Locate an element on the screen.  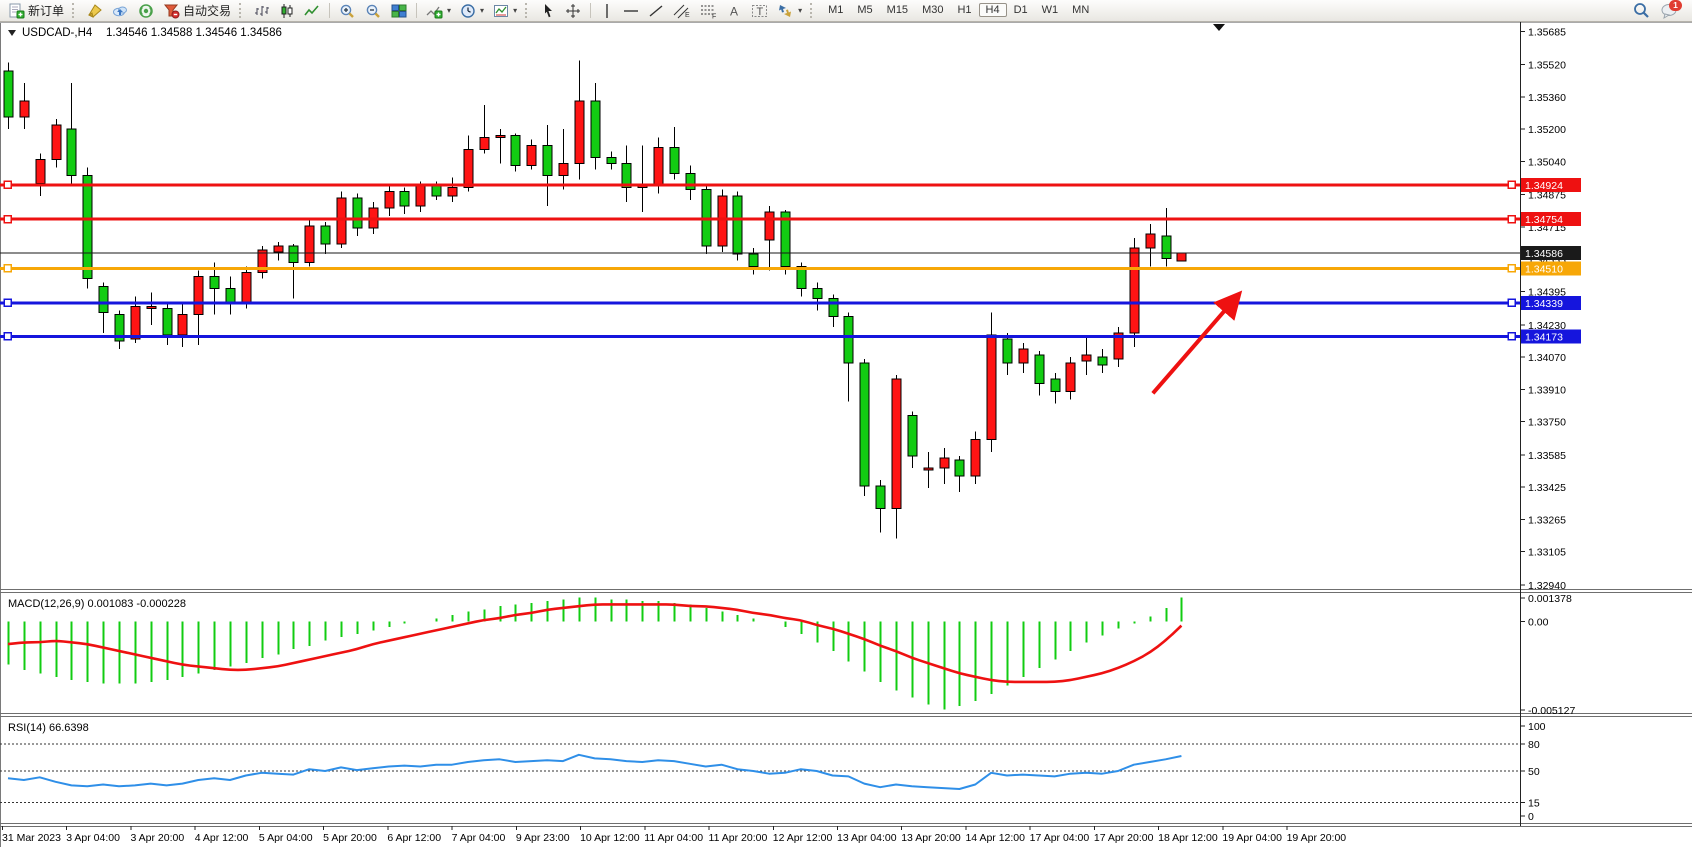
chat-button: 1 is located at coordinates (1671, 10).